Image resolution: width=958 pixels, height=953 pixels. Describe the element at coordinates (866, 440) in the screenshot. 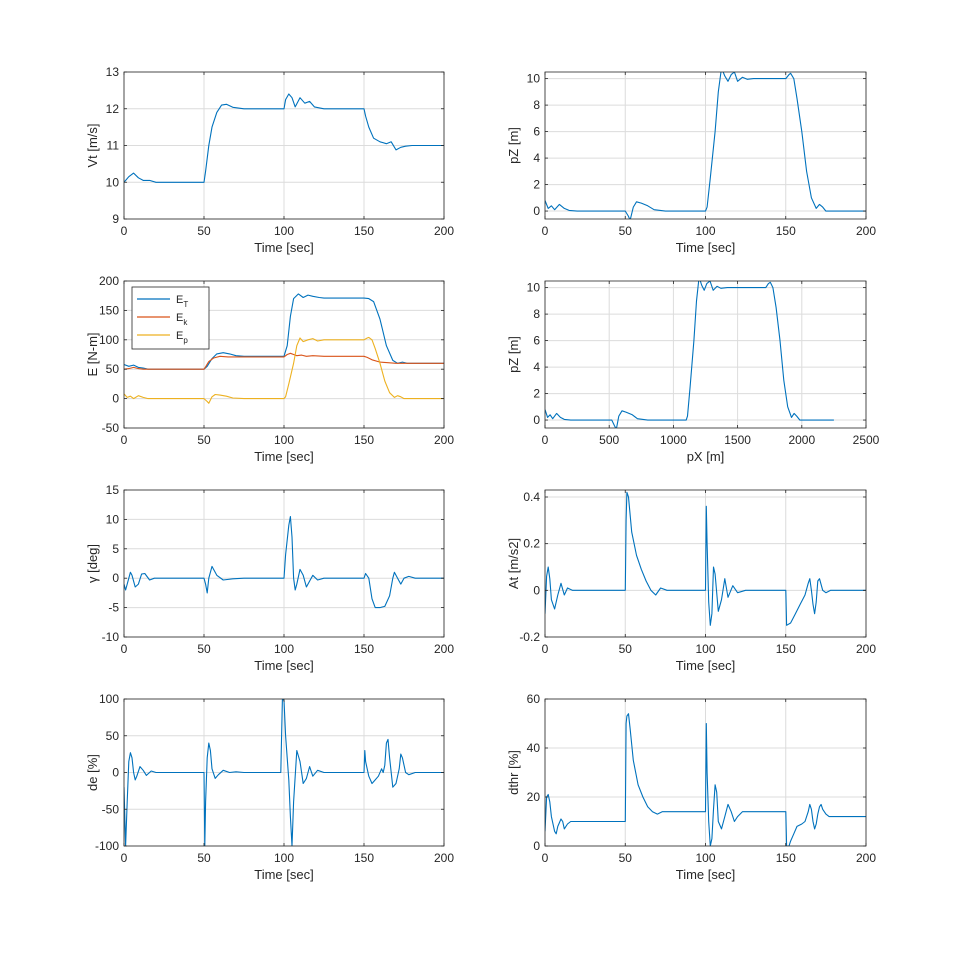

I see `x-tick-label: 2500` at that location.